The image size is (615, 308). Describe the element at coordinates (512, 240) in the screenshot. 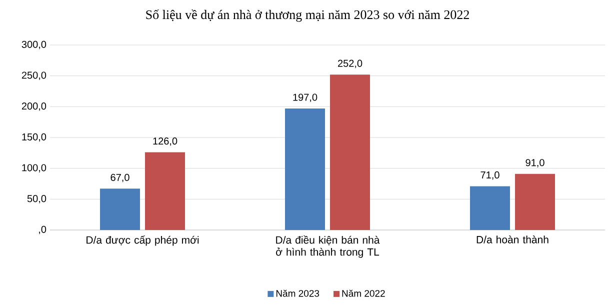

I see `x-tick-label: D/a hoàn thành` at that location.